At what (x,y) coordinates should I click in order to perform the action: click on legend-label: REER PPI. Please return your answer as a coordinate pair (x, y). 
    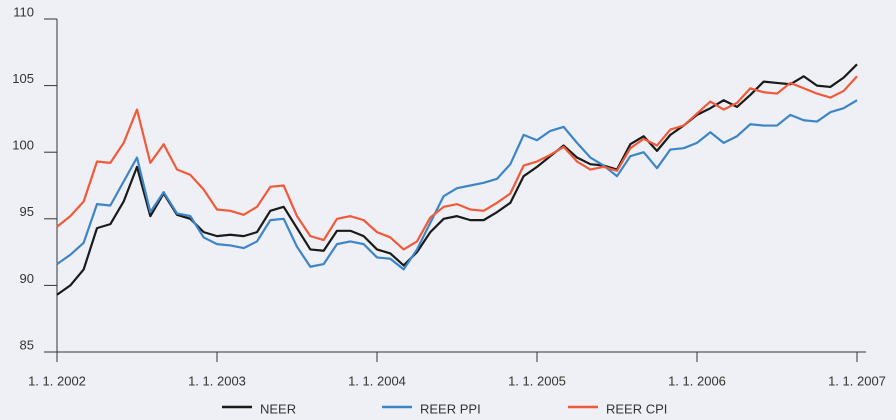
    Looking at the image, I should click on (450, 408).